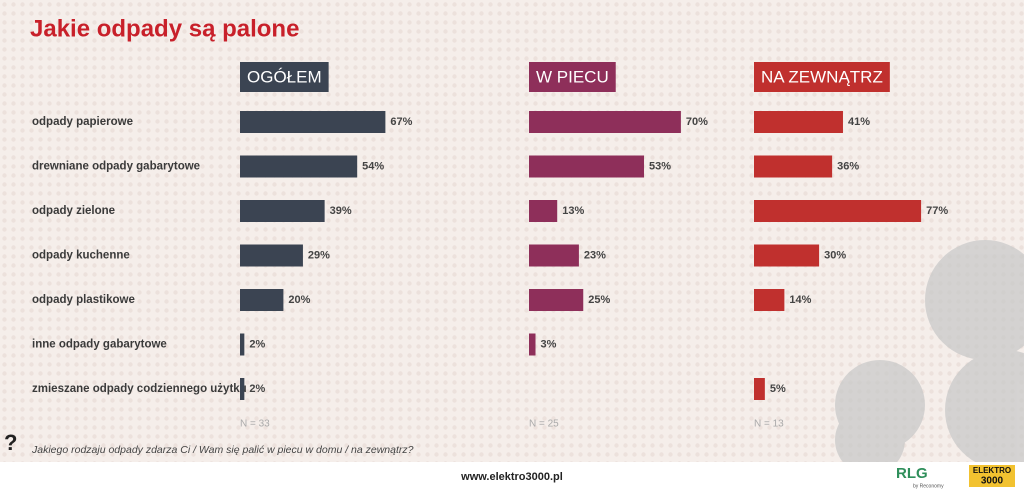 The height and width of the screenshot is (490, 1024). Describe the element at coordinates (595, 255) in the screenshot. I see `value-label: 23%` at that location.